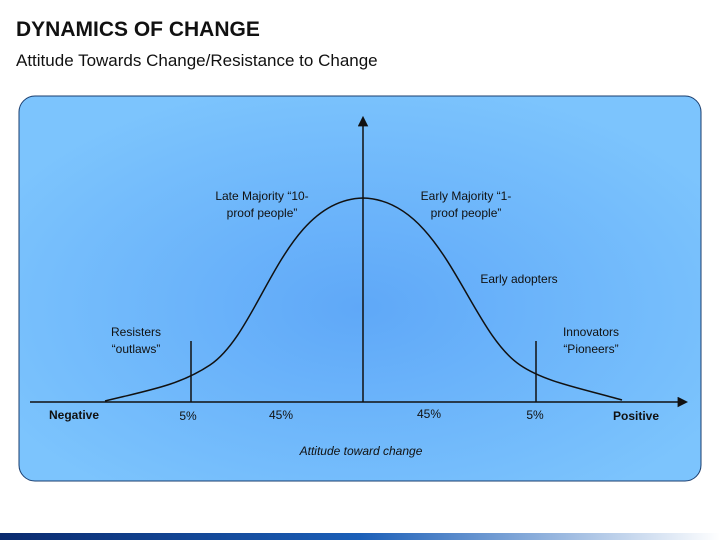  Describe the element at coordinates (136, 340) in the screenshot. I see `label: Resisters “outlaws”` at that location.